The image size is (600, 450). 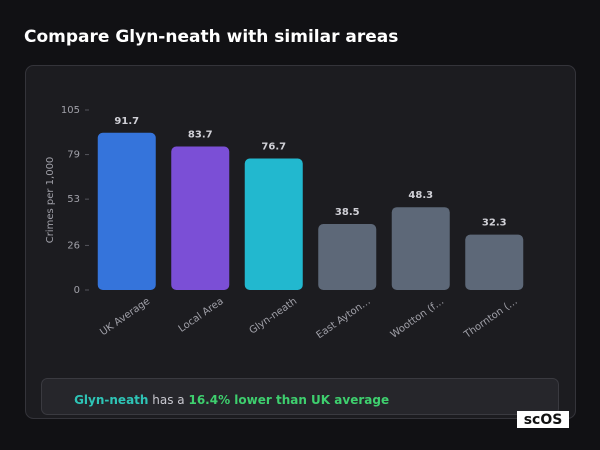 What do you see at coordinates (73, 155) in the screenshot?
I see `y-tick-label: 79` at bounding box center [73, 155].